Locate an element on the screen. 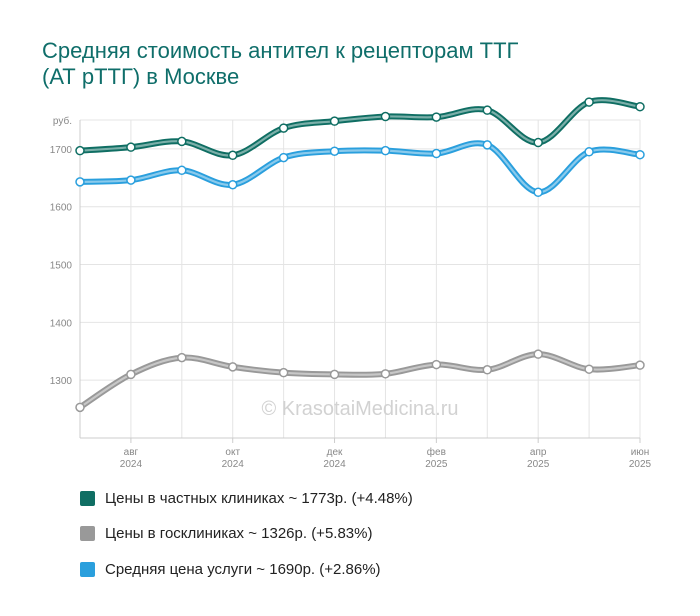 This screenshot has height=616, width=700. legend-item-public: Цены в госклиниках ~ 1326р. (+5.83%) is located at coordinates (246, 534).